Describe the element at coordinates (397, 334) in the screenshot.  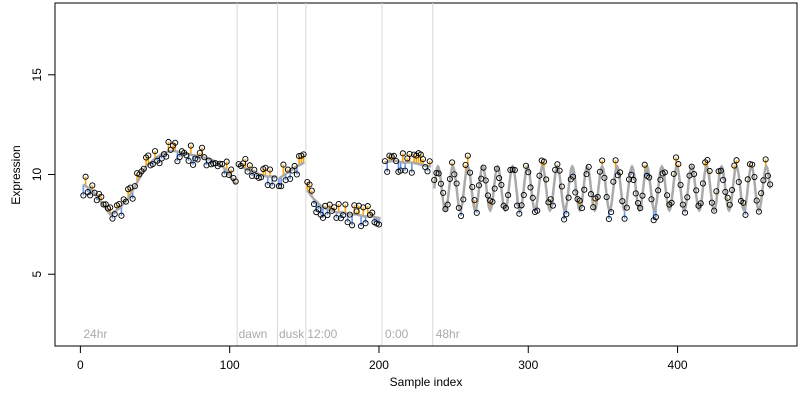
I see `segment-label: 0:00` at that location.